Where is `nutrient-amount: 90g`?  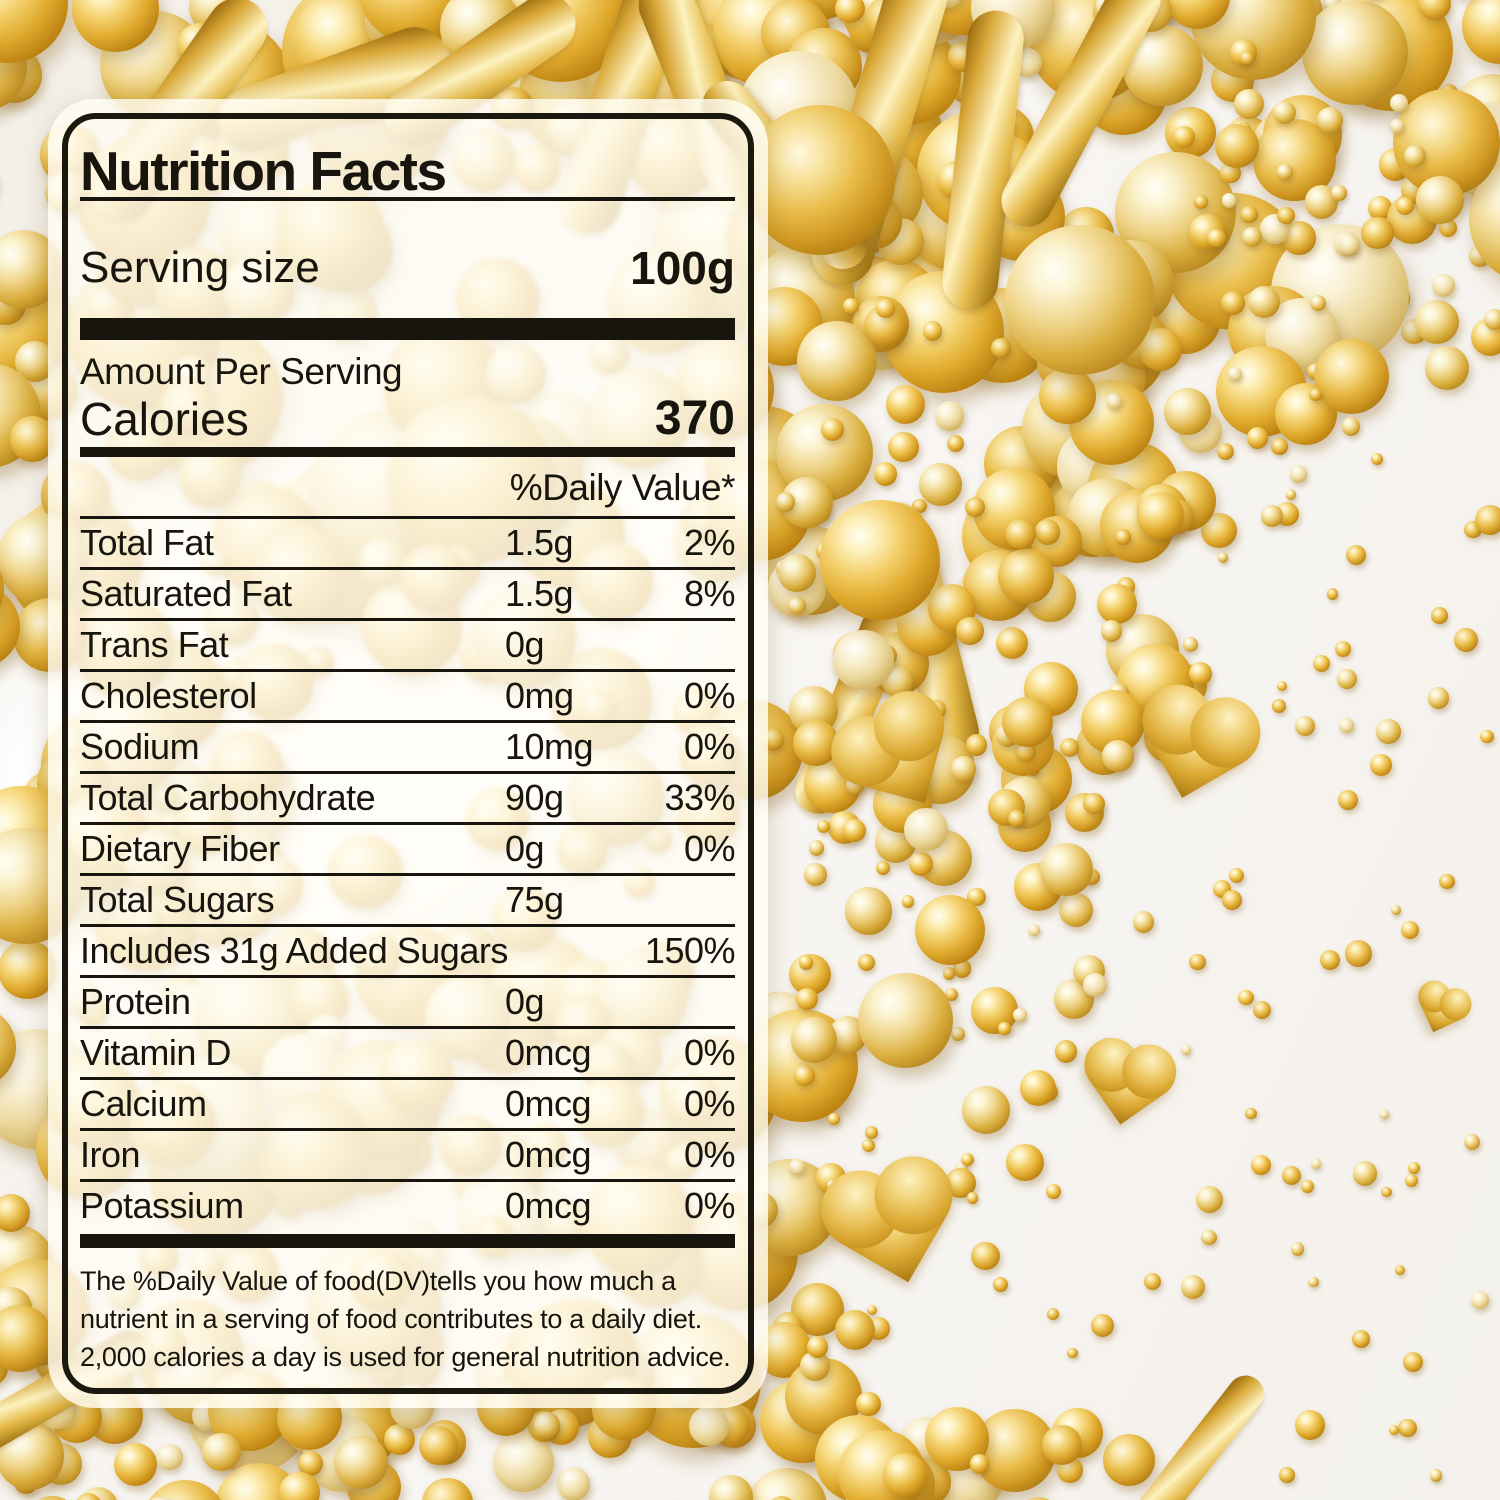
nutrient-amount: 90g is located at coordinates (534, 797).